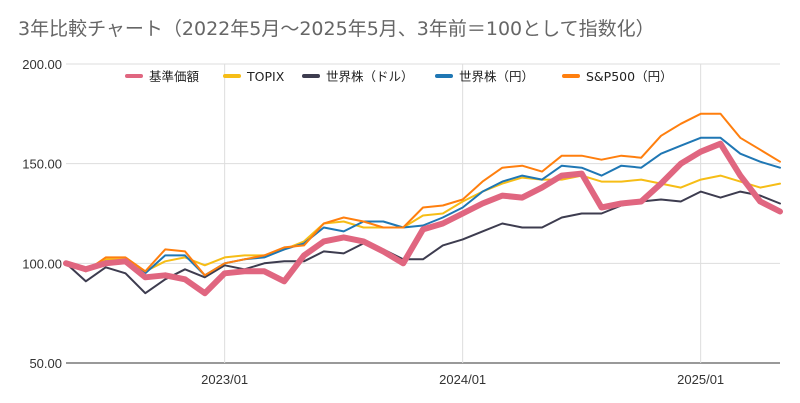 This screenshot has height=403, width=800. I want to click on x-axis-ticks: 2023/01 2024/01 2025/01, so click(462, 379).